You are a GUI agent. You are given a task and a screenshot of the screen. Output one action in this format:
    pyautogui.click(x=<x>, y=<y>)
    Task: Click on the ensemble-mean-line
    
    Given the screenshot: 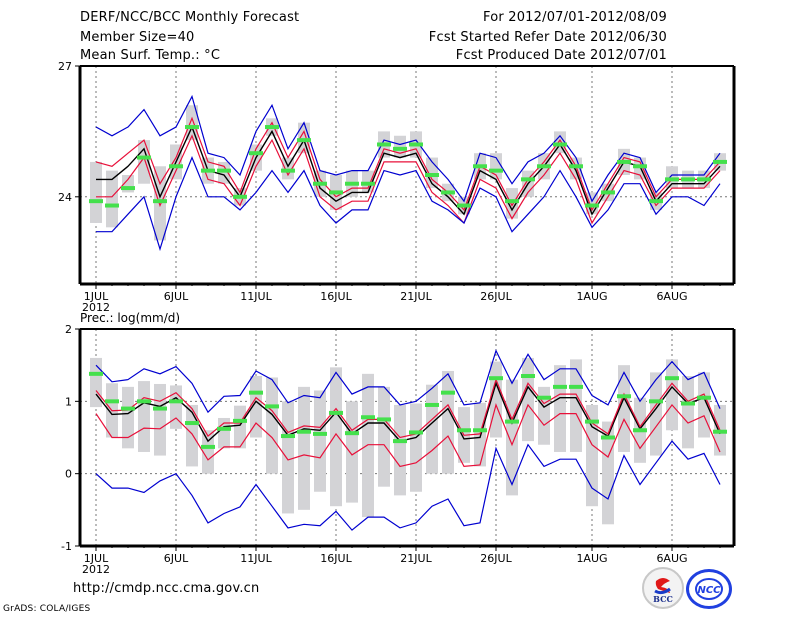 What is the action you would take?
    pyautogui.click(x=408, y=412)
    